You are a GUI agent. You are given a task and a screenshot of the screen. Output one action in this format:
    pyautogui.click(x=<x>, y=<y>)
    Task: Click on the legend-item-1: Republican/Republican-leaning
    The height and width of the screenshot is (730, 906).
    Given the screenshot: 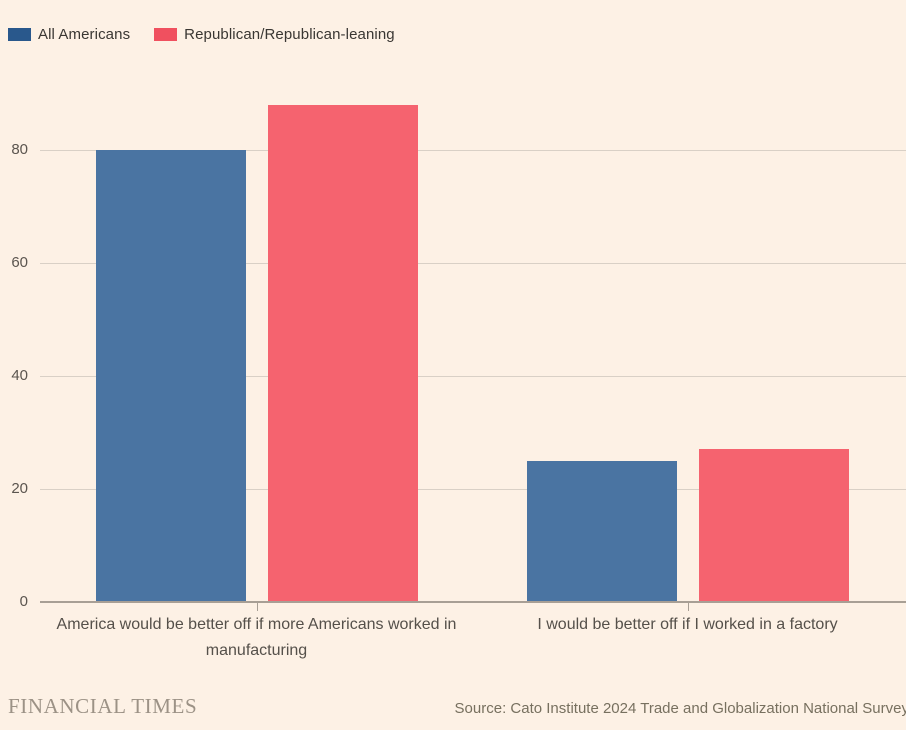 What is the action you would take?
    pyautogui.click(x=274, y=34)
    